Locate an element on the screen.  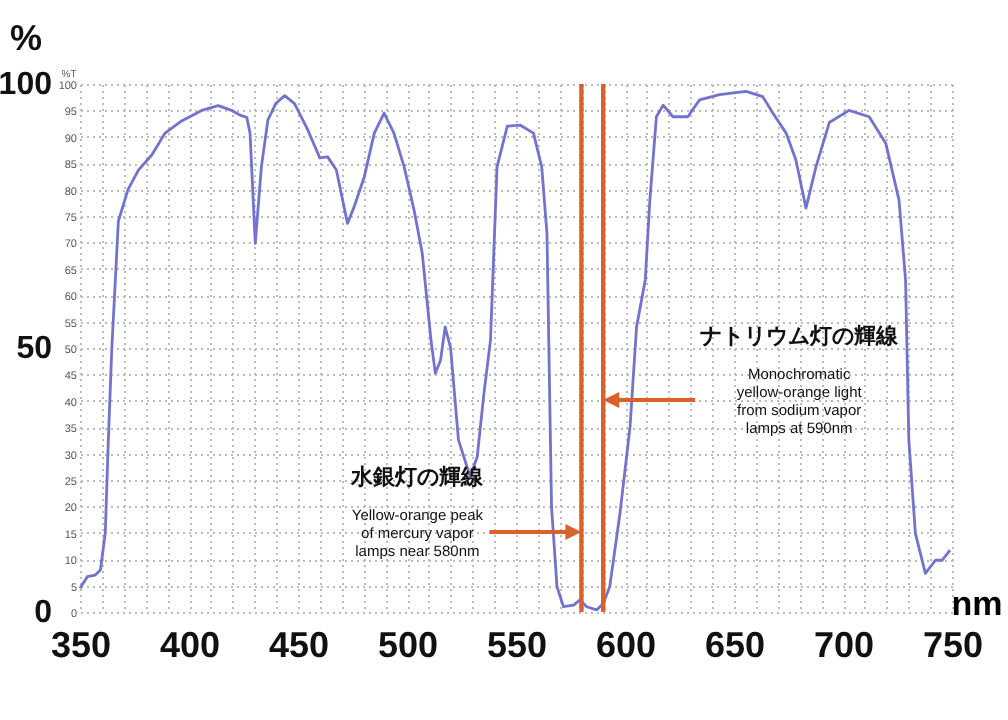
x-tick-label: 350 is located at coordinates (81, 645).